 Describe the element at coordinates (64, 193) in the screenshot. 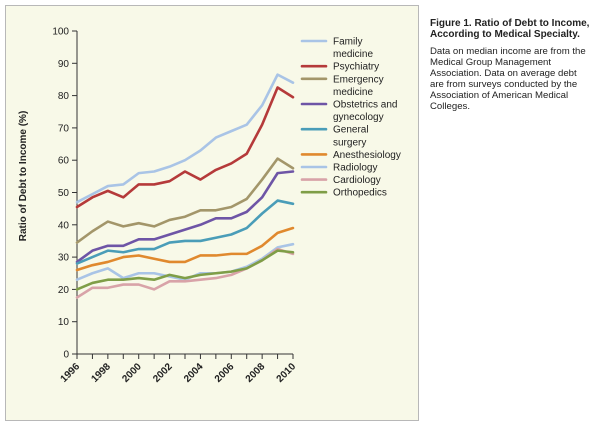

I see `y-tick-label: 50` at that location.